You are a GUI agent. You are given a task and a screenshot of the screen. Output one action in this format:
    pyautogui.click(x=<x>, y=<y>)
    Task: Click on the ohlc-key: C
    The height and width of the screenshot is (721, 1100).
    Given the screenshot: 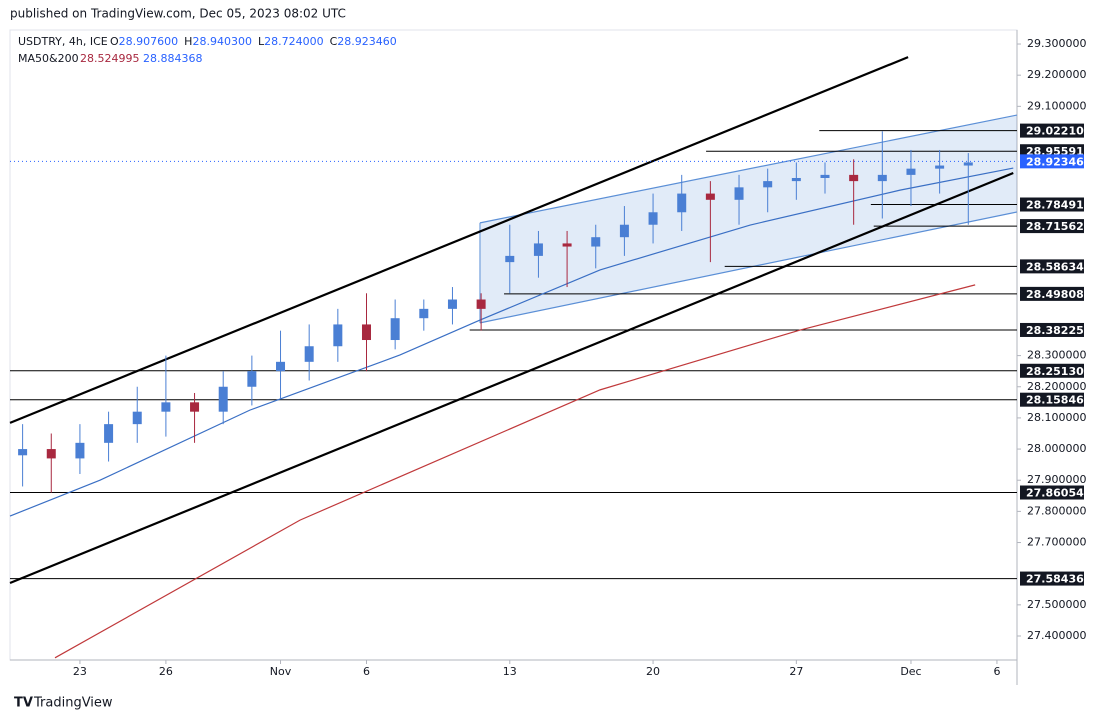 What is the action you would take?
    pyautogui.click(x=334, y=41)
    